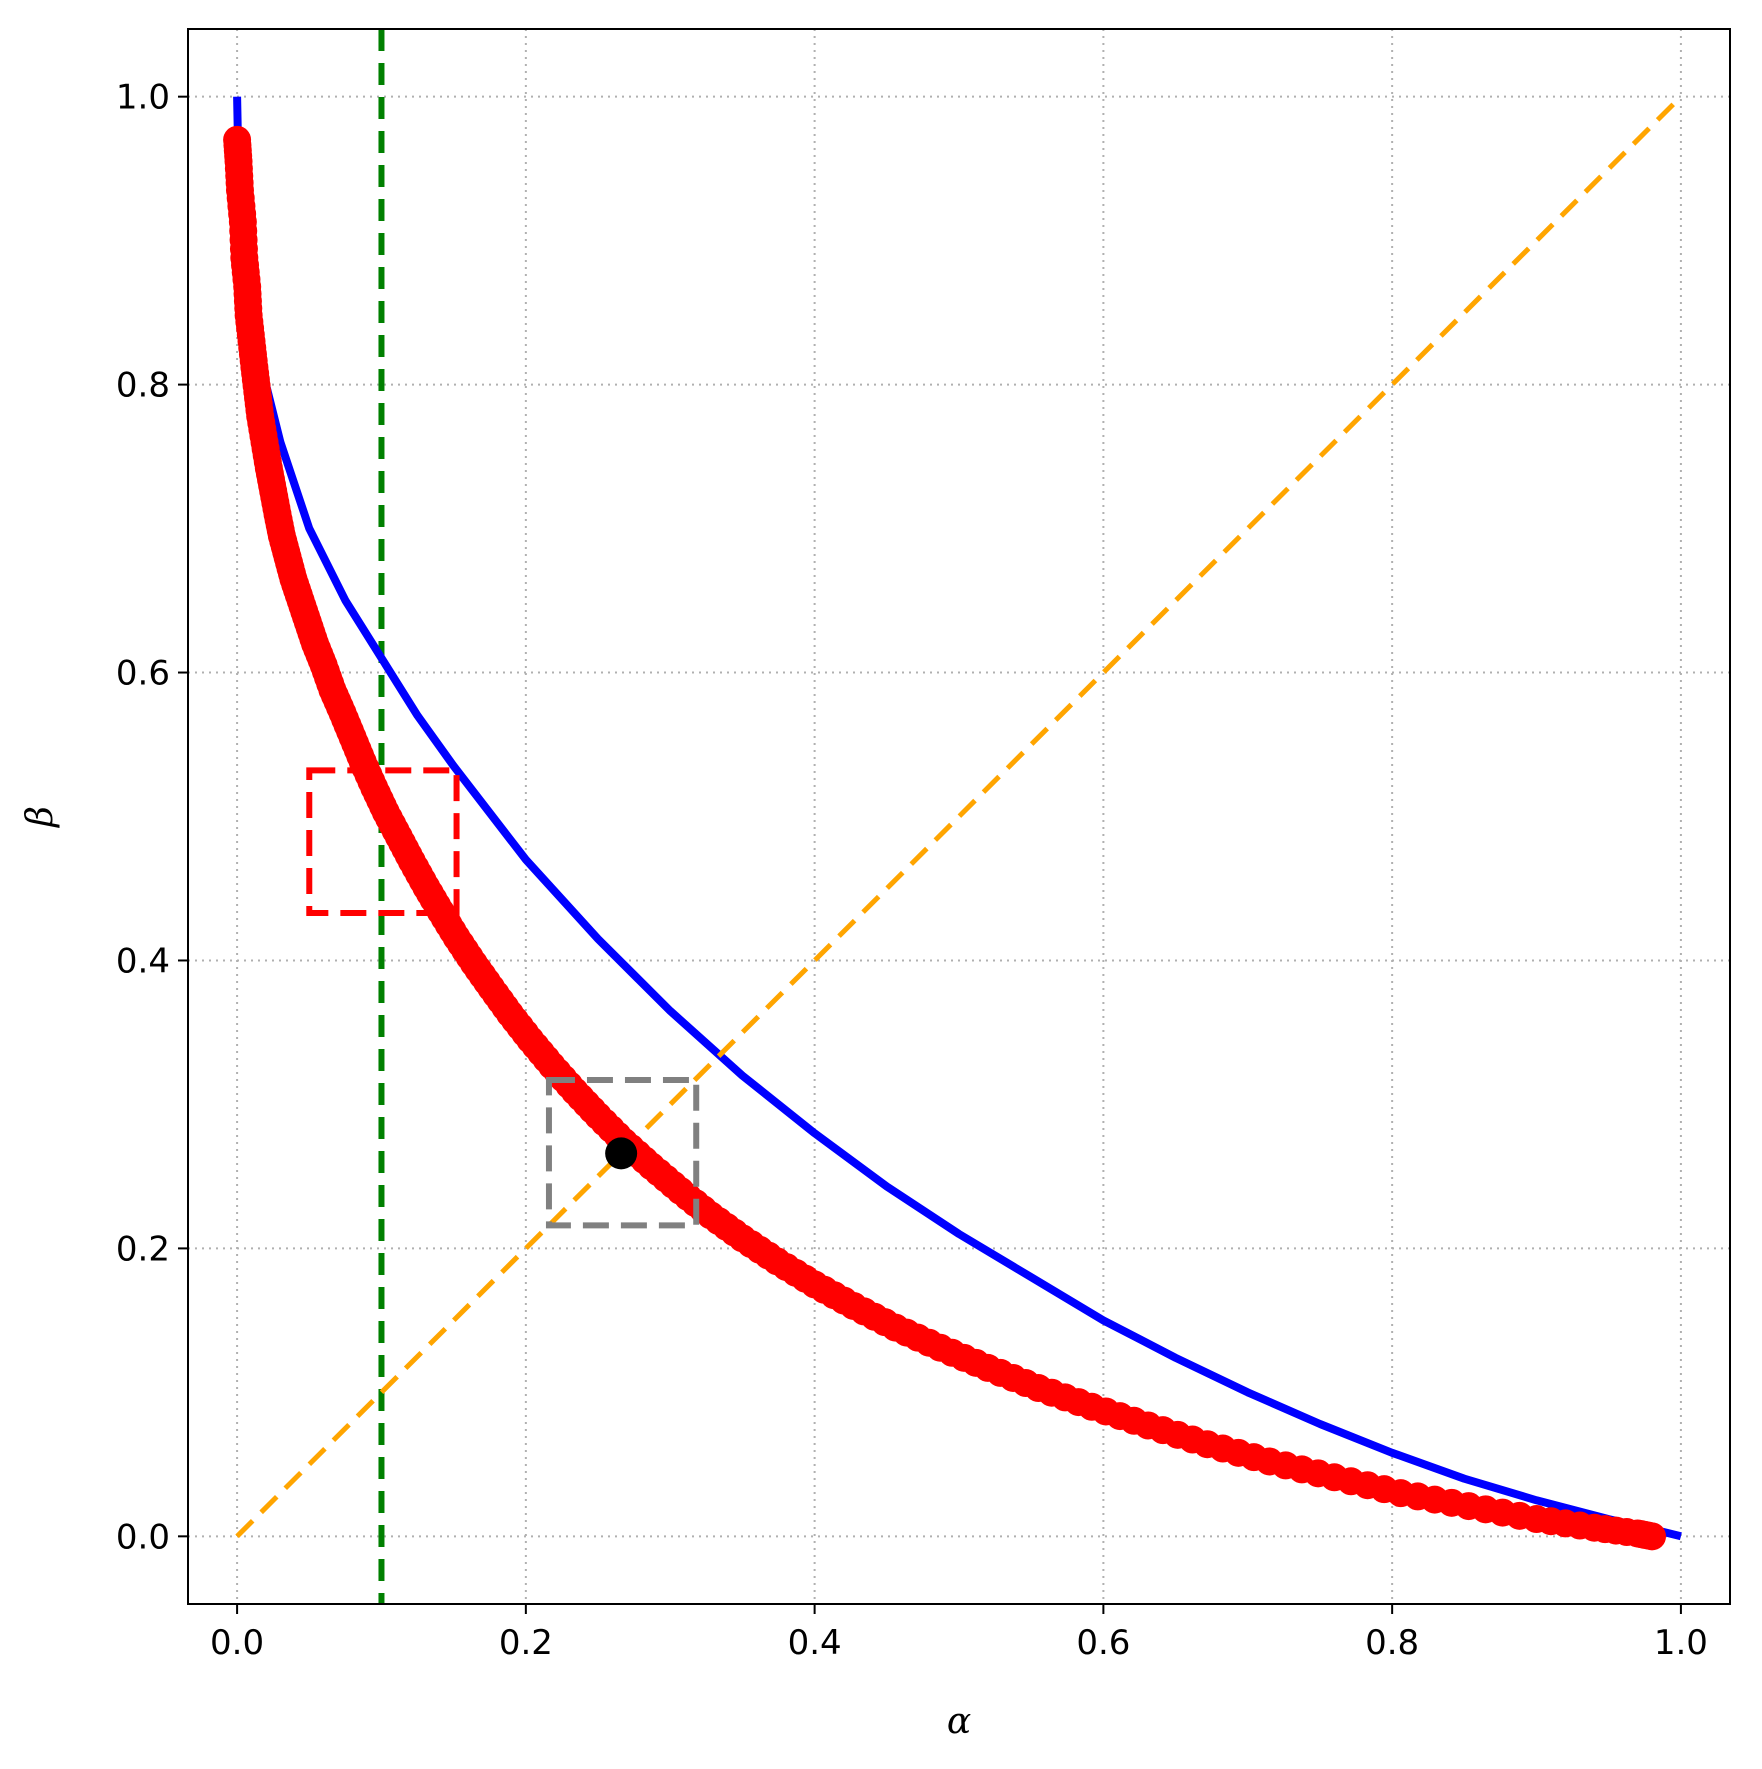 The height and width of the screenshot is (1769, 1762). I want to click on intersection-point, so click(621, 1153).